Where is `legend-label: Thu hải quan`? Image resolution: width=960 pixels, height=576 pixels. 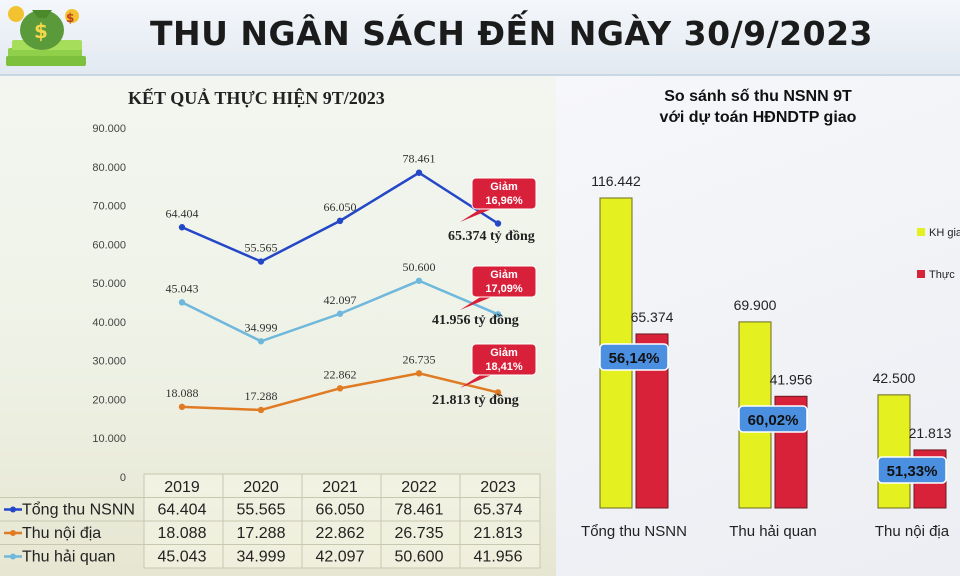
legend-label: Thu hải quan is located at coordinates (68, 557).